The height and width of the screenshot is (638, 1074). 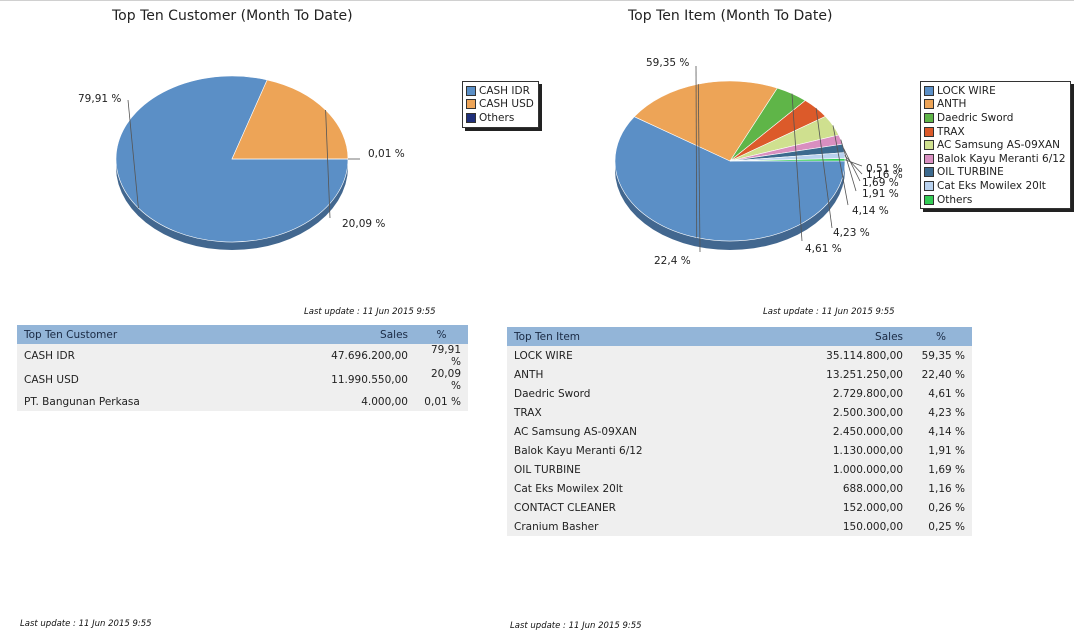 I want to click on legend-entry: Daedric Sword, so click(x=995, y=118).